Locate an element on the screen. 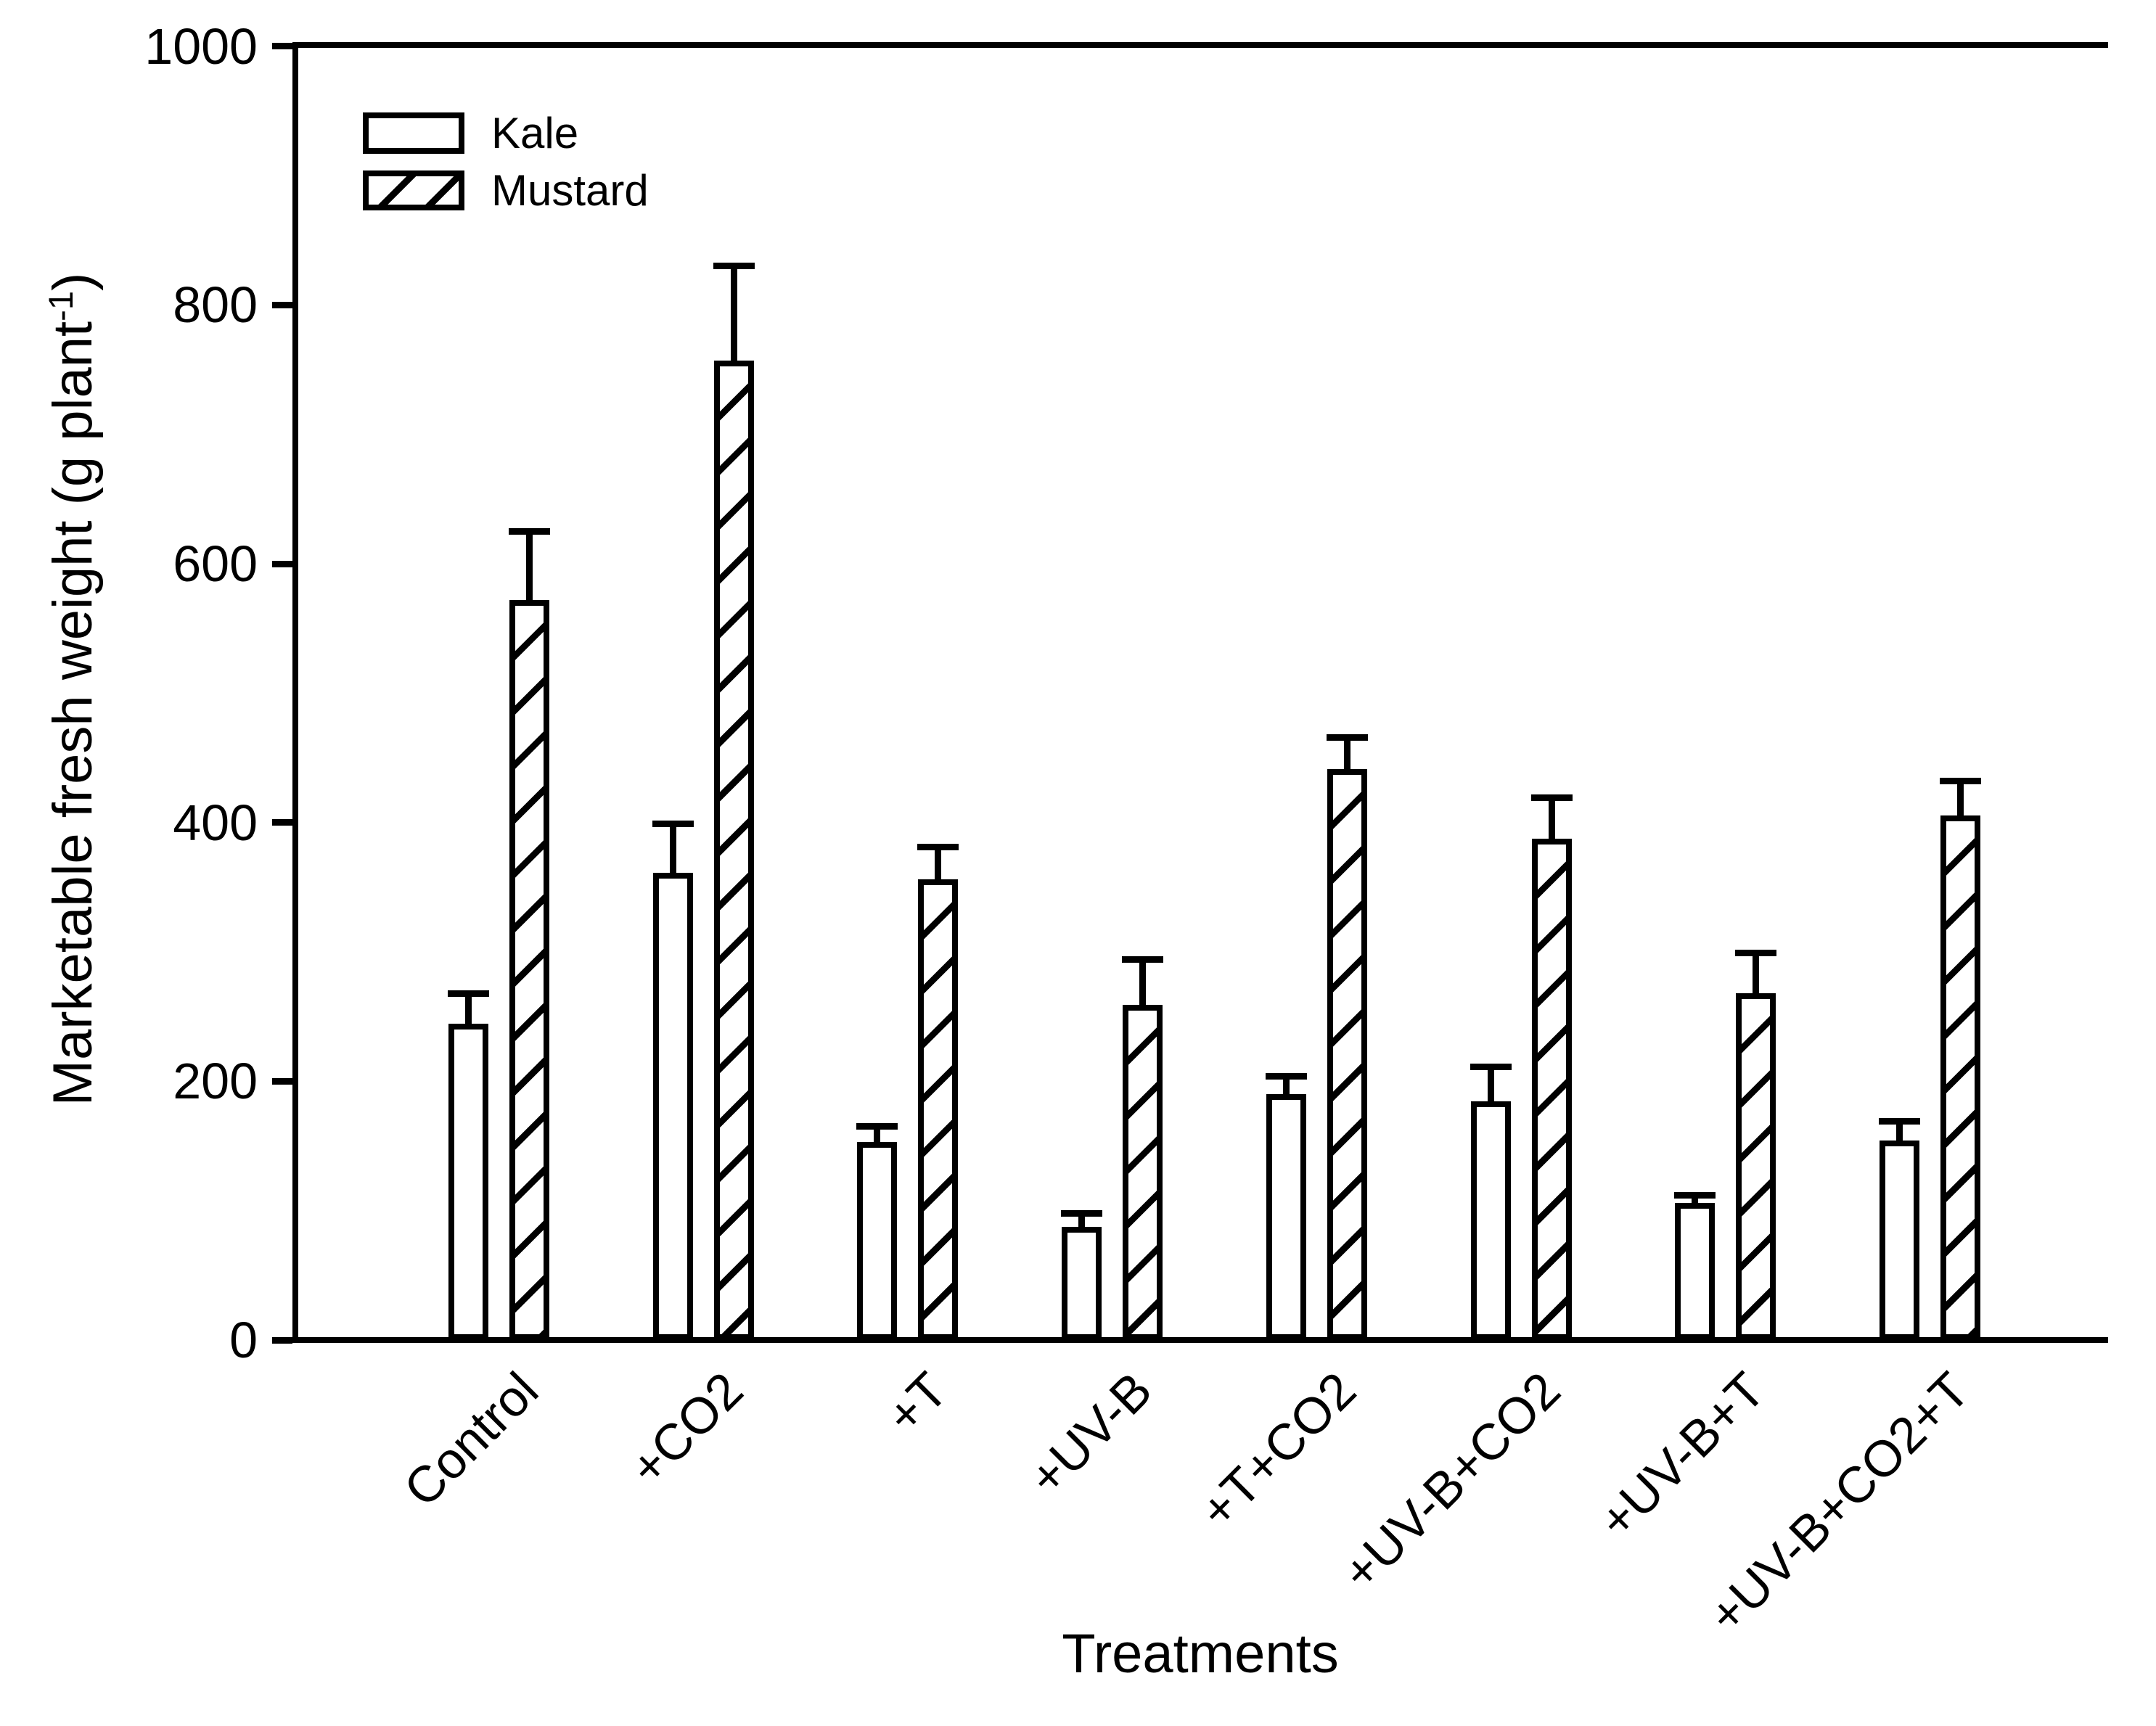 Image resolution: width=2156 pixels, height=1726 pixels. bar-kale-+t+co2 is located at coordinates (1286, 1216).